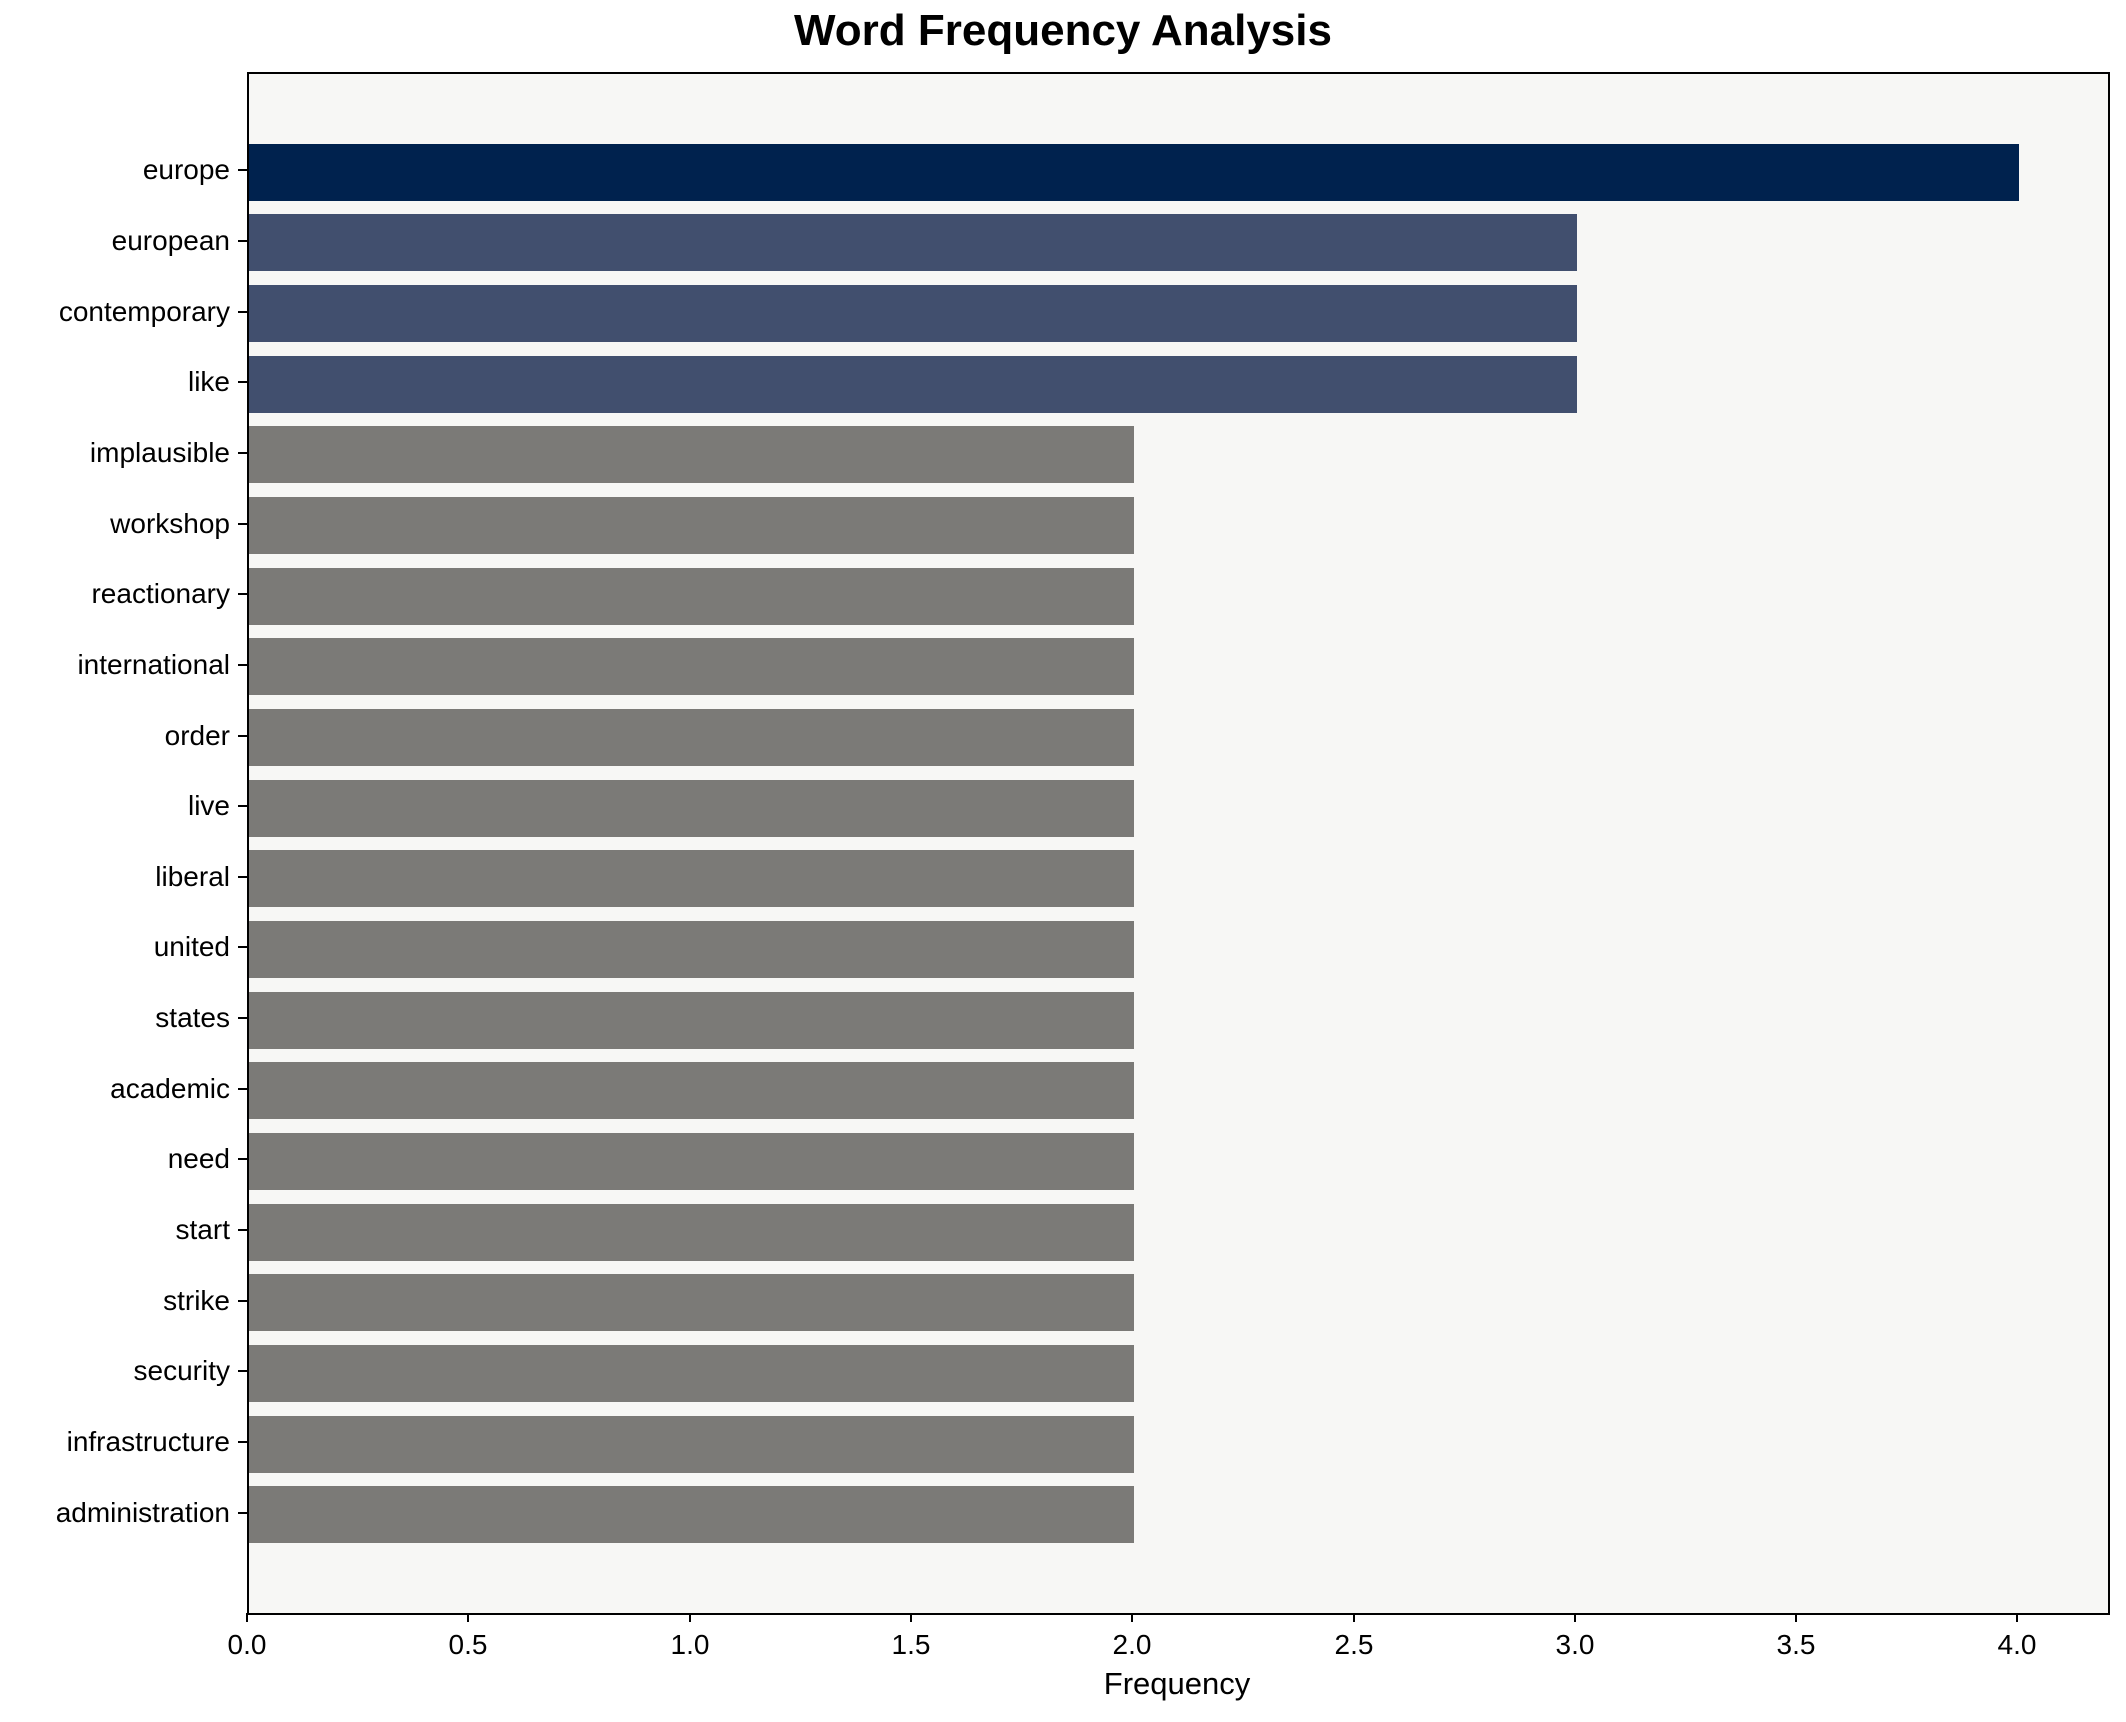 This screenshot has height=1722, width=2126. Describe the element at coordinates (691, 454) in the screenshot. I see `bar-implausible` at that location.